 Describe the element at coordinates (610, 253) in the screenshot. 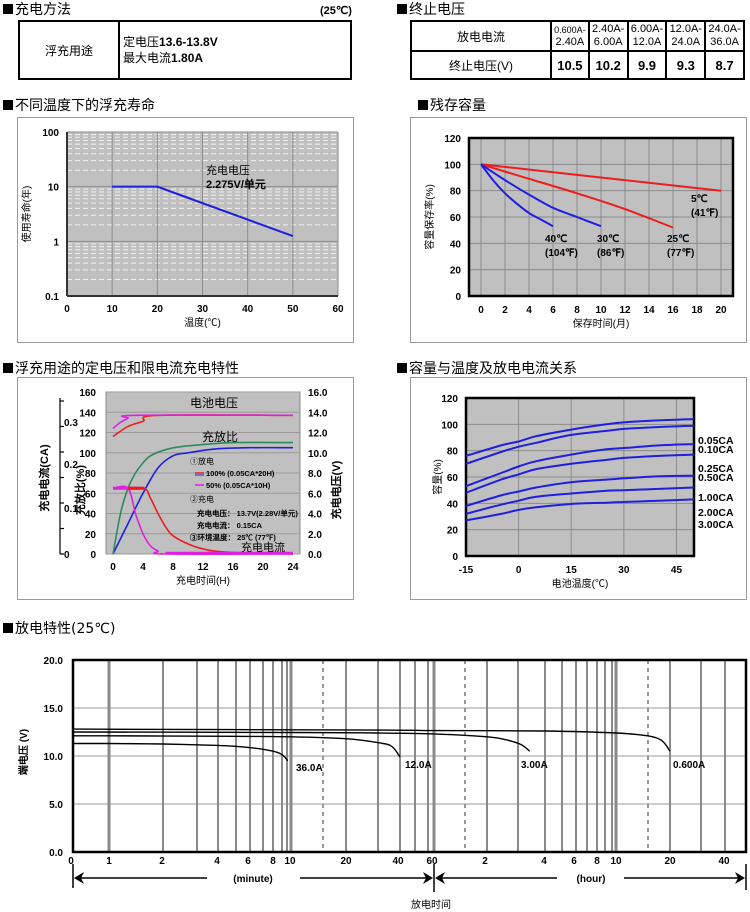

I see `series-label-fahrenheit: (86℉)` at that location.